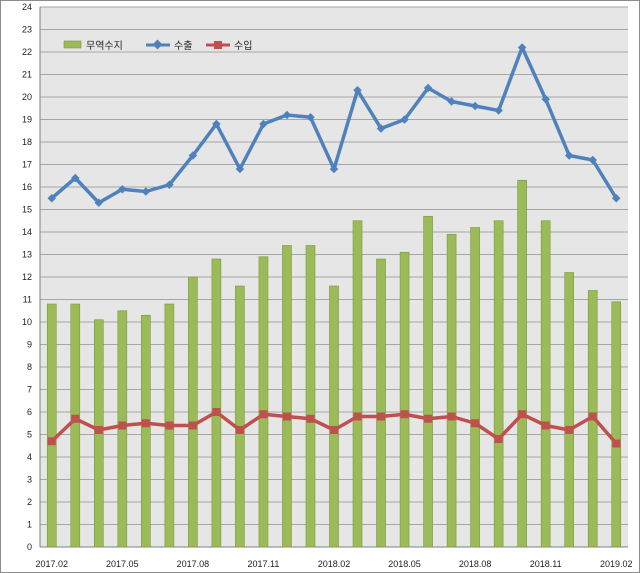 The image size is (640, 573). I want to click on legend-marker-imports, so click(218, 45).